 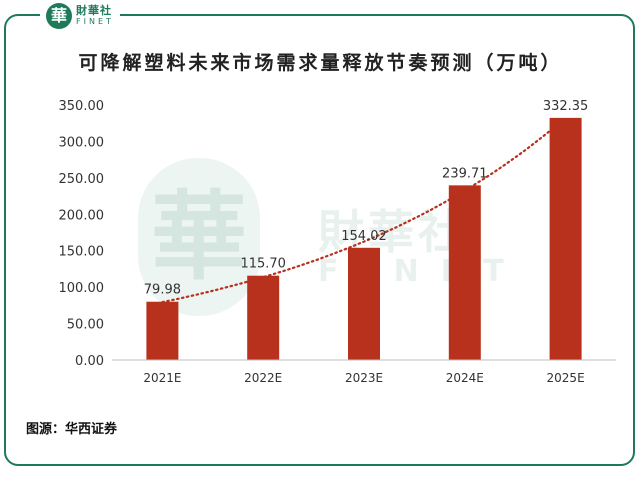 I want to click on data-label: 332.35, so click(x=566, y=106).